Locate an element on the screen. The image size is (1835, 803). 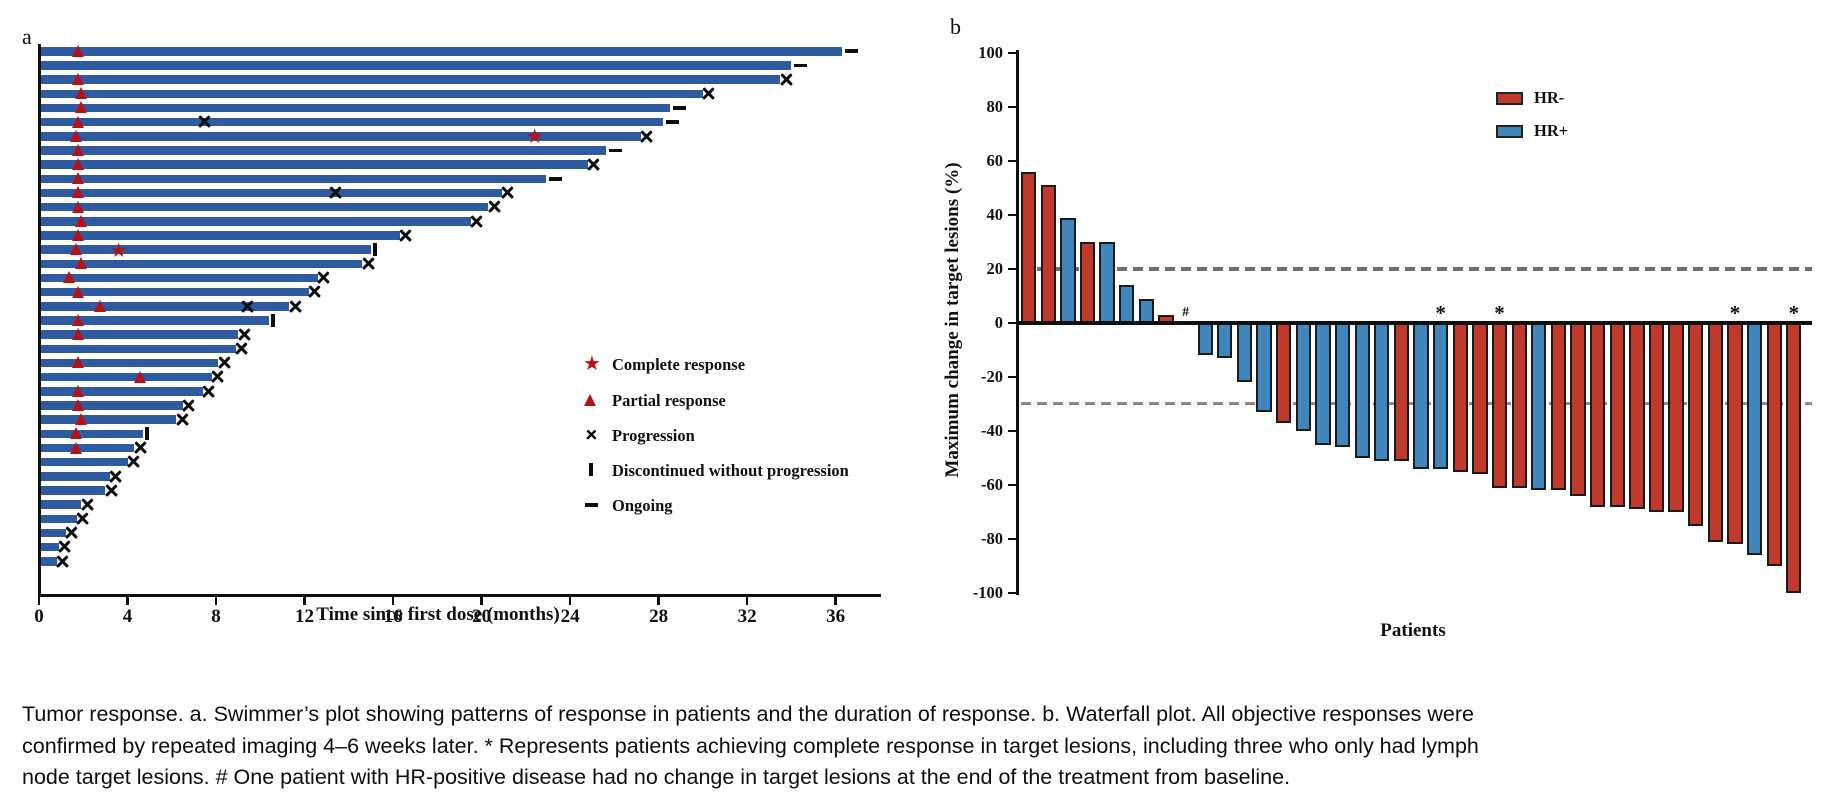
legend-label: Progression is located at coordinates (653, 435).